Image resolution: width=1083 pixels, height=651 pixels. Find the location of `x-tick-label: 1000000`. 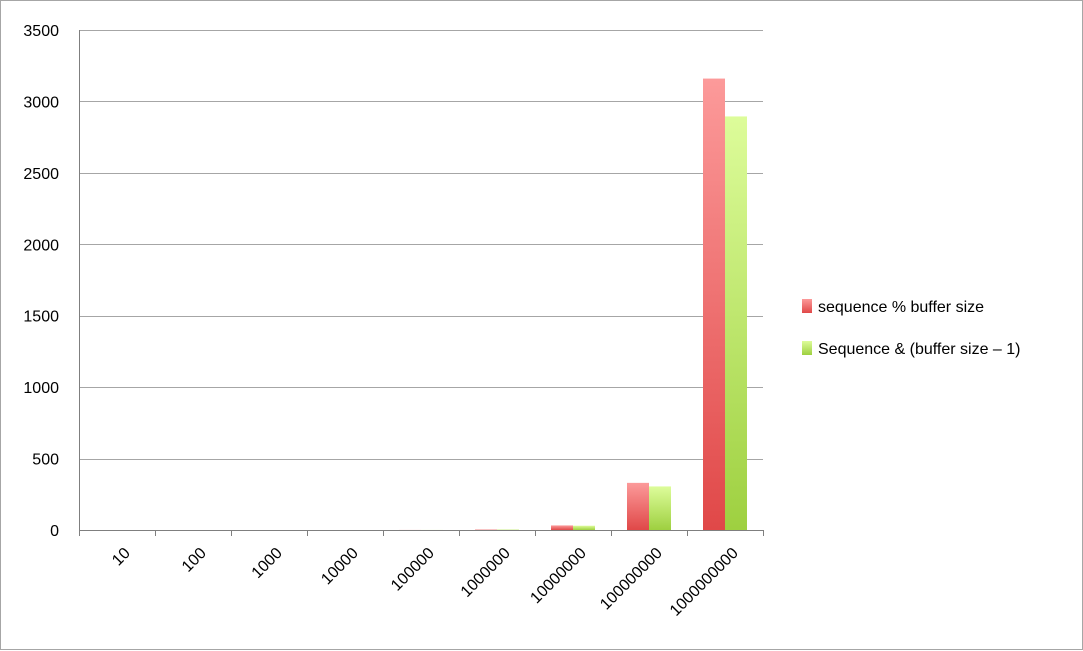

x-tick-label: 1000000 is located at coordinates (486, 573).